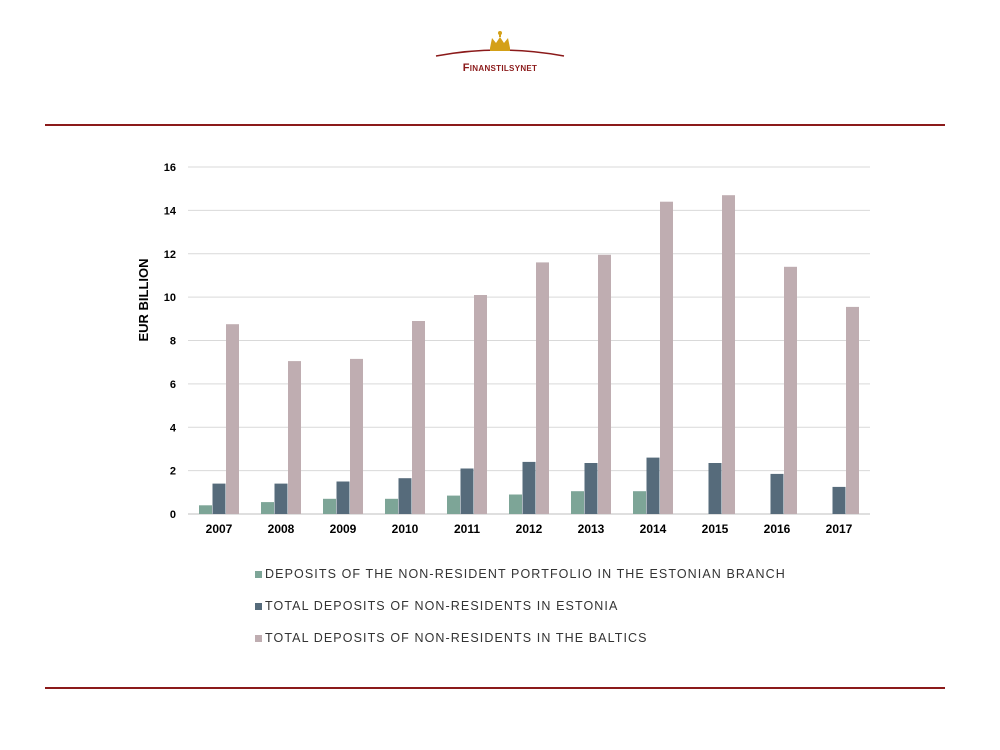 The width and height of the screenshot is (1000, 750). I want to click on x-tick-label: 2016, so click(777, 529).